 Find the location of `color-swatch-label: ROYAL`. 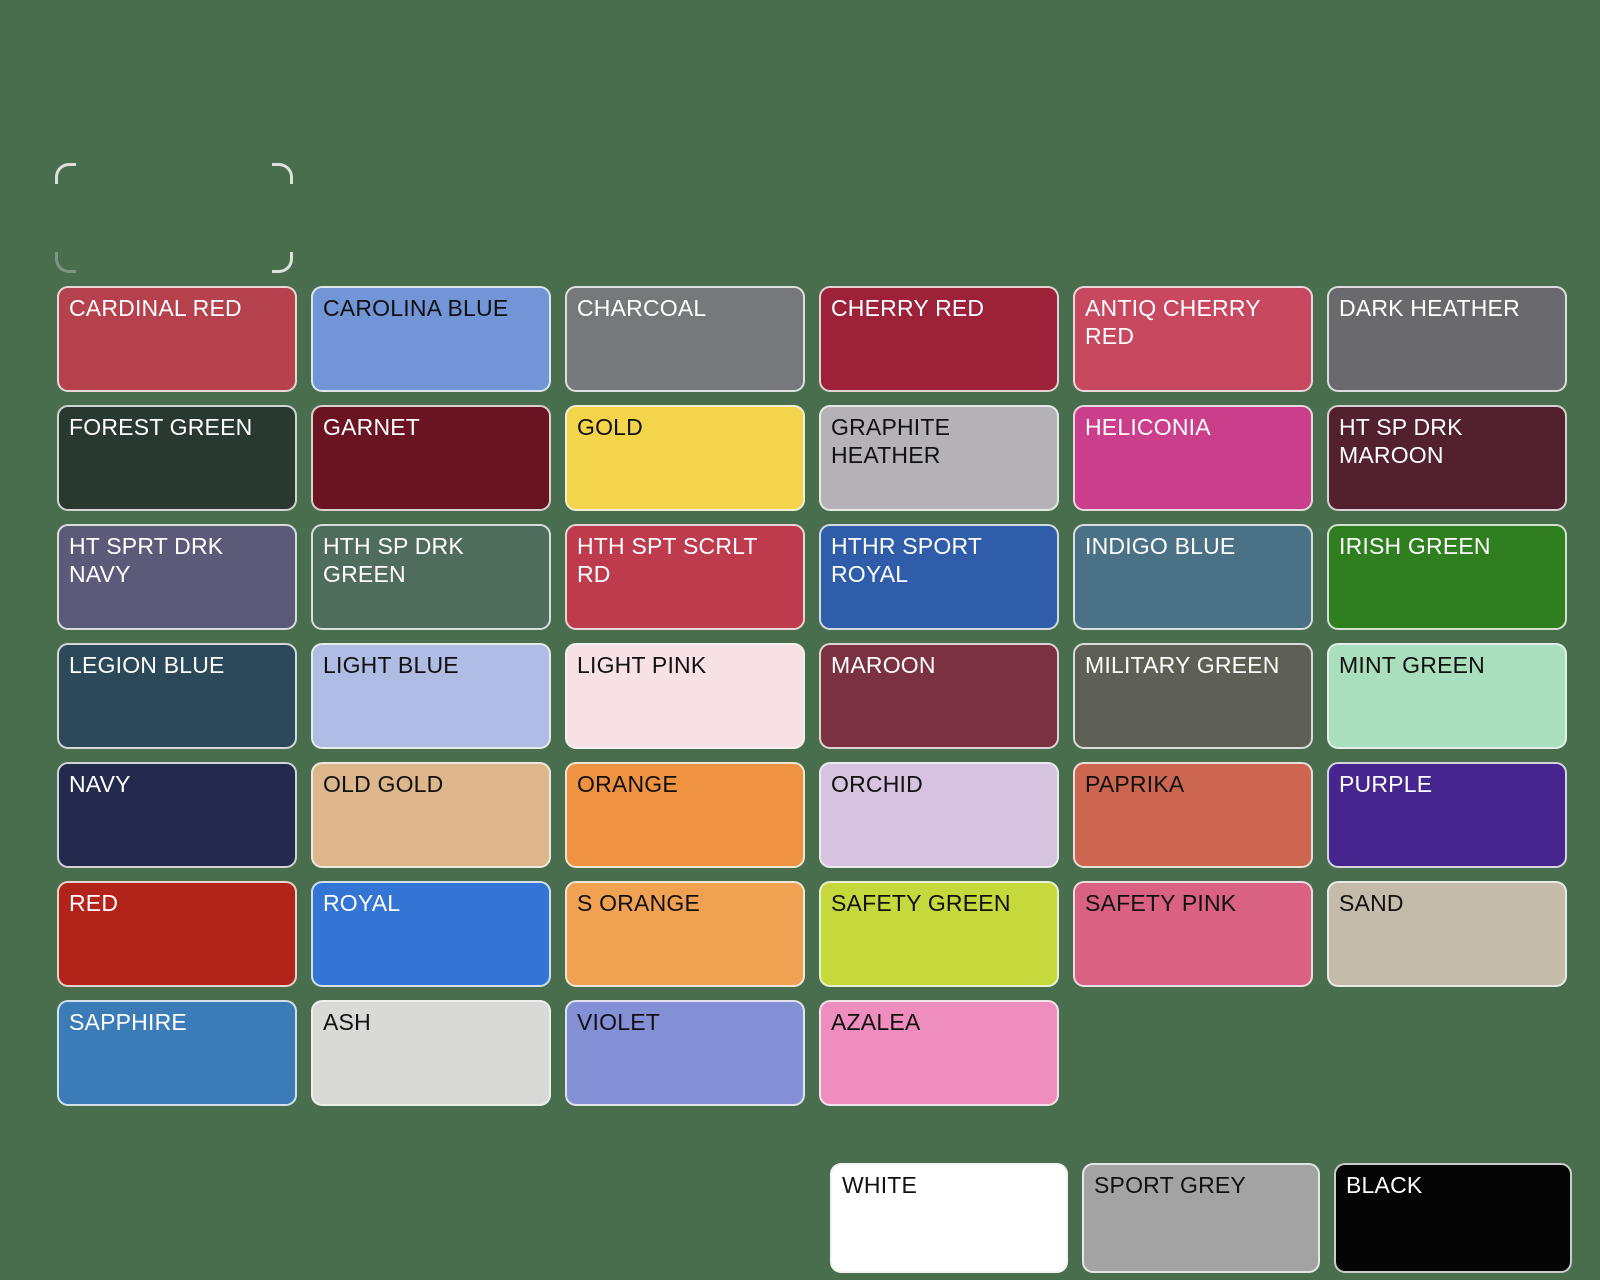

color-swatch-label: ROYAL is located at coordinates (362, 903).